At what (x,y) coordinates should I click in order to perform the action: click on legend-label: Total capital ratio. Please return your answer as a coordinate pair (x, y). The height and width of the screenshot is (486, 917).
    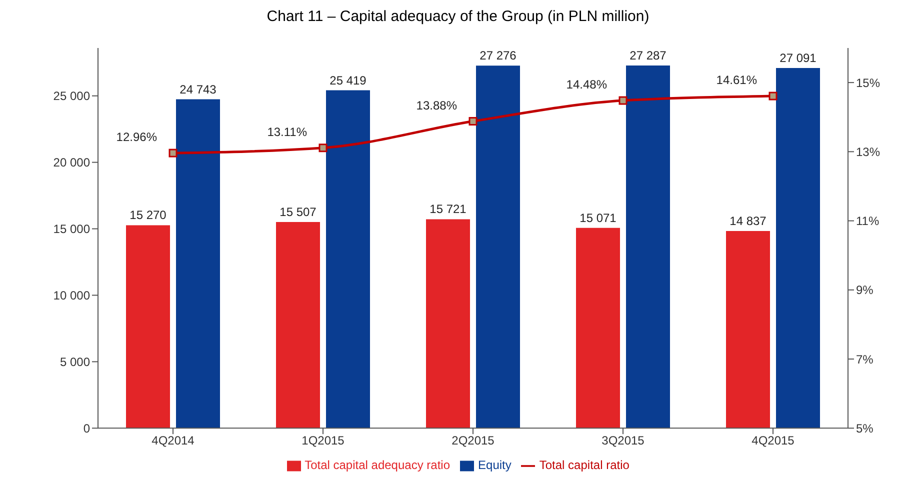
    Looking at the image, I should click on (584, 465).